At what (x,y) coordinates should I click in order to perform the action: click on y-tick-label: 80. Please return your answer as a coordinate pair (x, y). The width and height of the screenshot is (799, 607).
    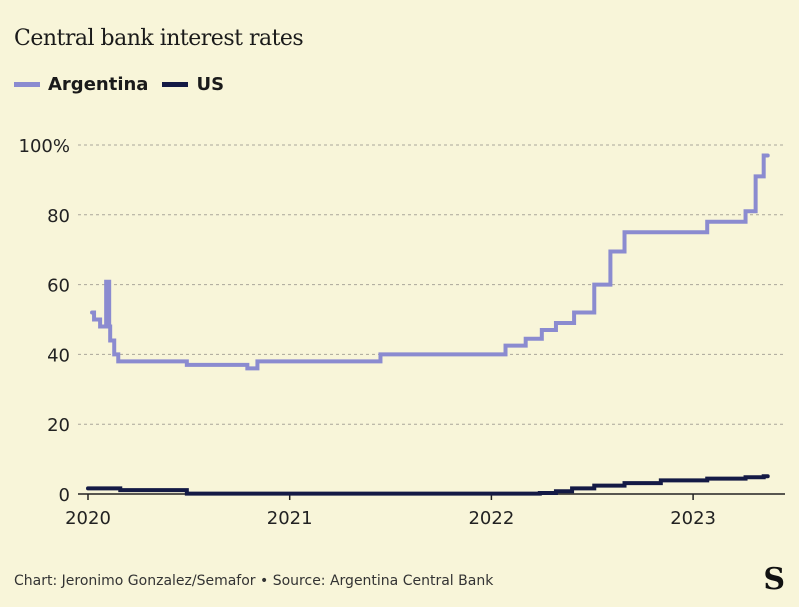
    Looking at the image, I should click on (58, 216).